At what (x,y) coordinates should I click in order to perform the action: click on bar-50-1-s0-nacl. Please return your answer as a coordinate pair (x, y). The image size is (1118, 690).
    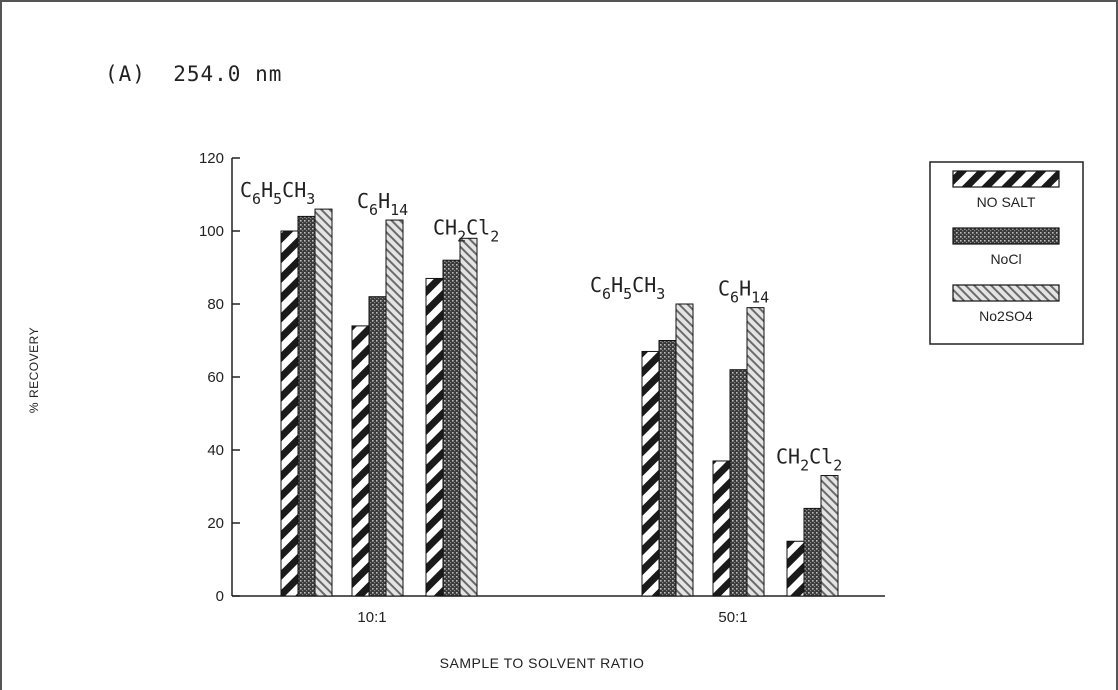
    Looking at the image, I should click on (667, 468).